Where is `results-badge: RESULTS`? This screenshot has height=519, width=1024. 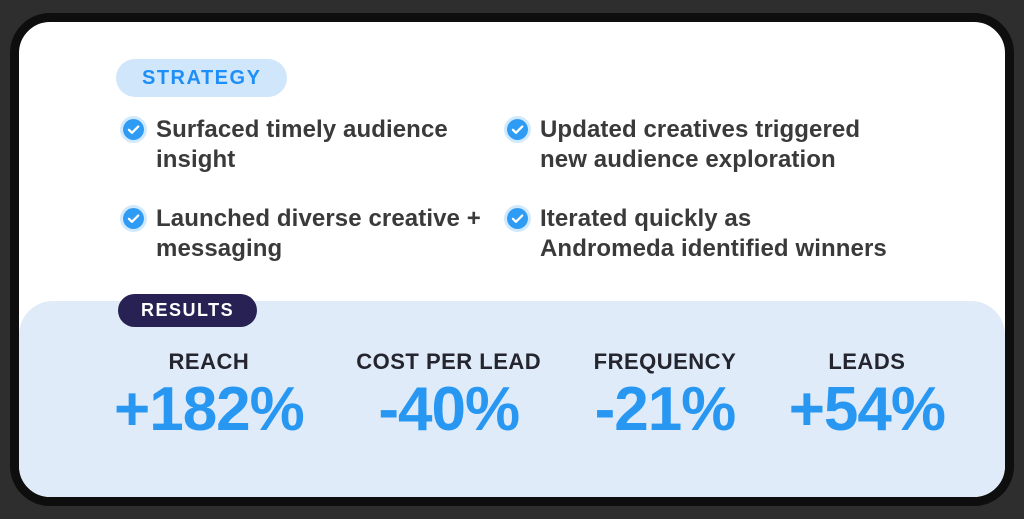 results-badge: RESULTS is located at coordinates (188, 310).